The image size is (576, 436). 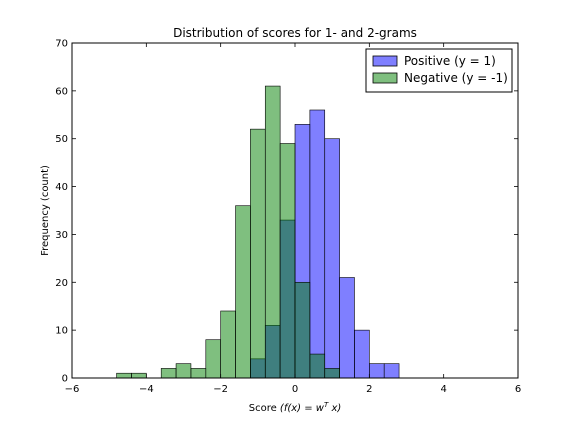 What do you see at coordinates (61, 44) in the screenshot?
I see `y-tick-label: 70` at bounding box center [61, 44].